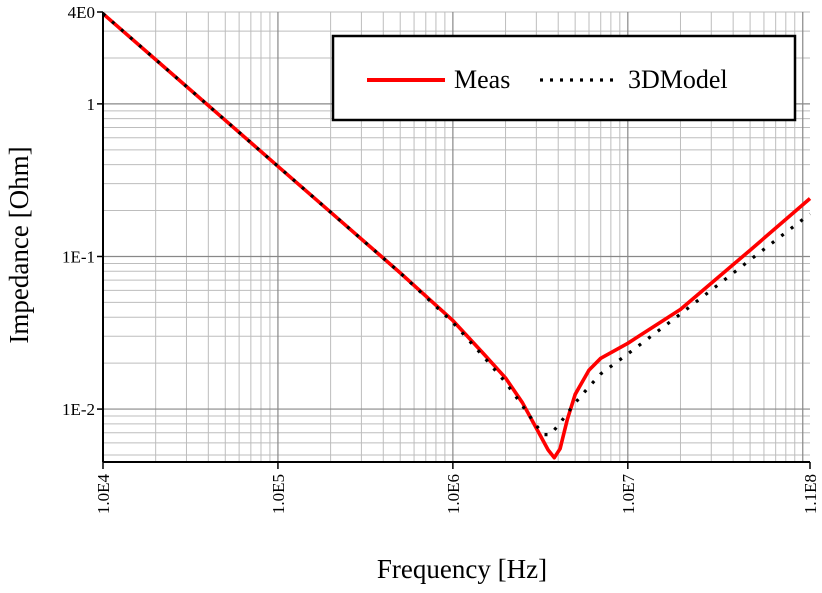  I want to click on y-axis-title: Impedance [Ohm], so click(19, 244).